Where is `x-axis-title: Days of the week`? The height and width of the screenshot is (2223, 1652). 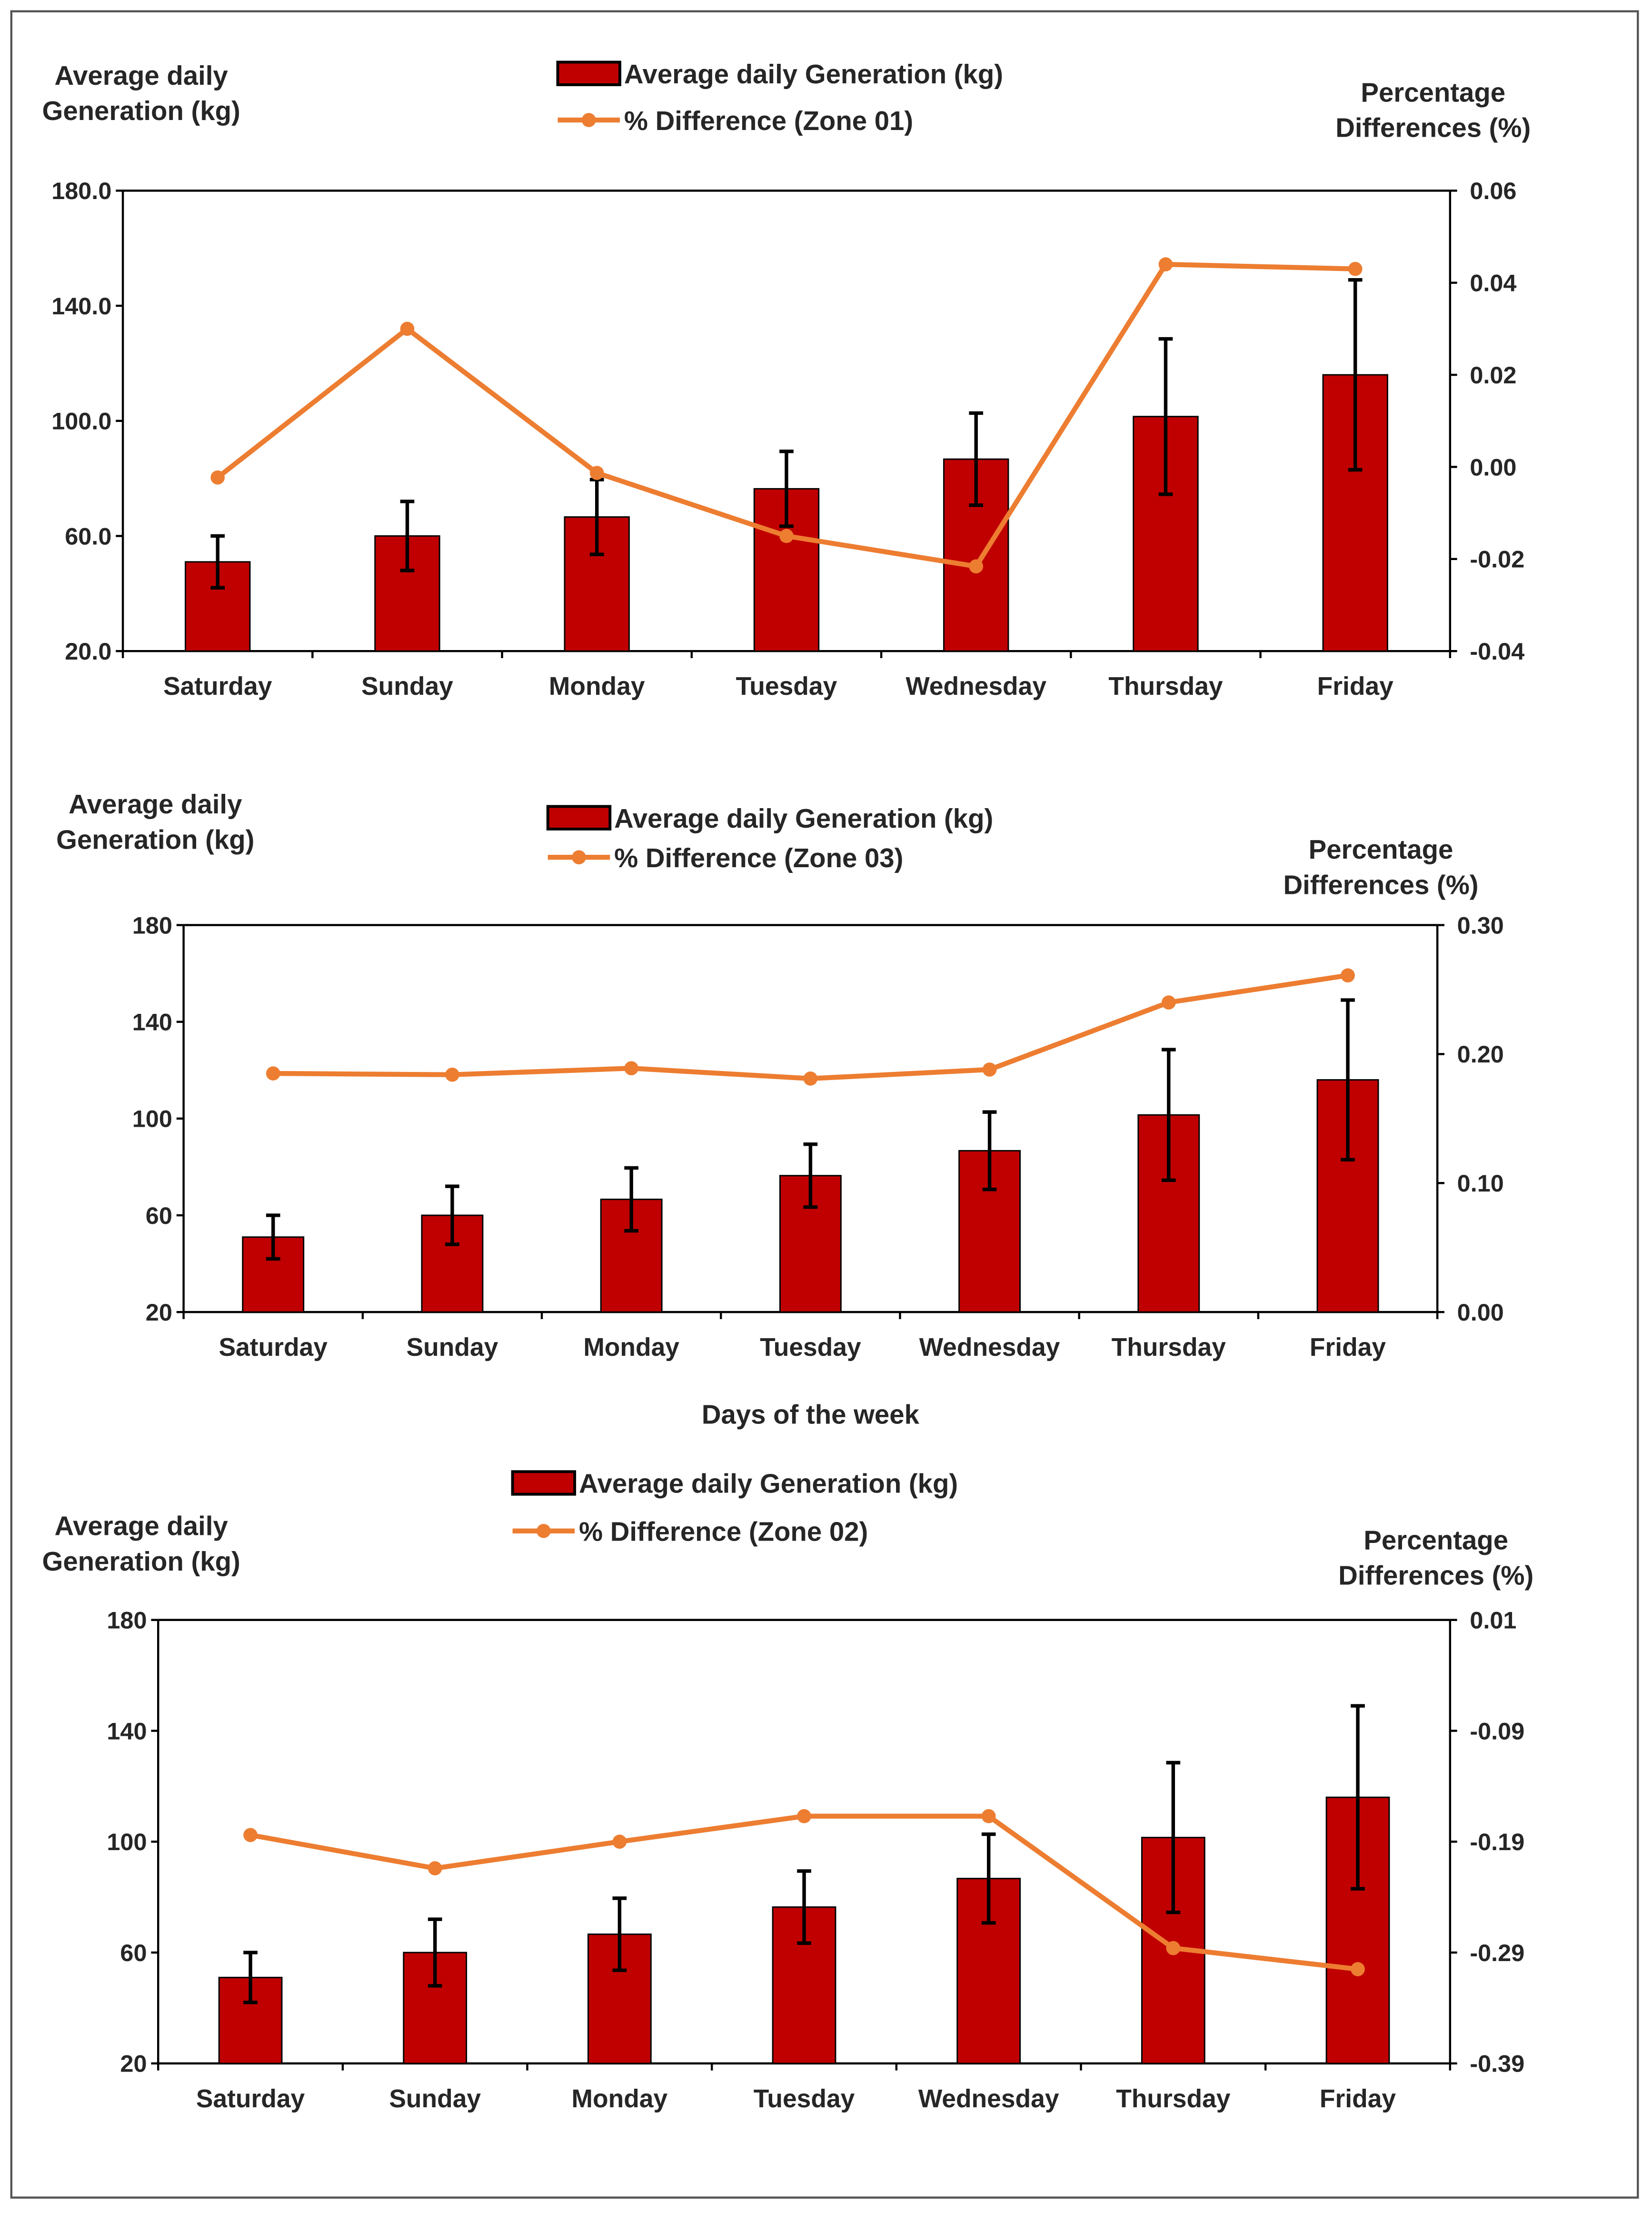 x-axis-title: Days of the week is located at coordinates (811, 1414).